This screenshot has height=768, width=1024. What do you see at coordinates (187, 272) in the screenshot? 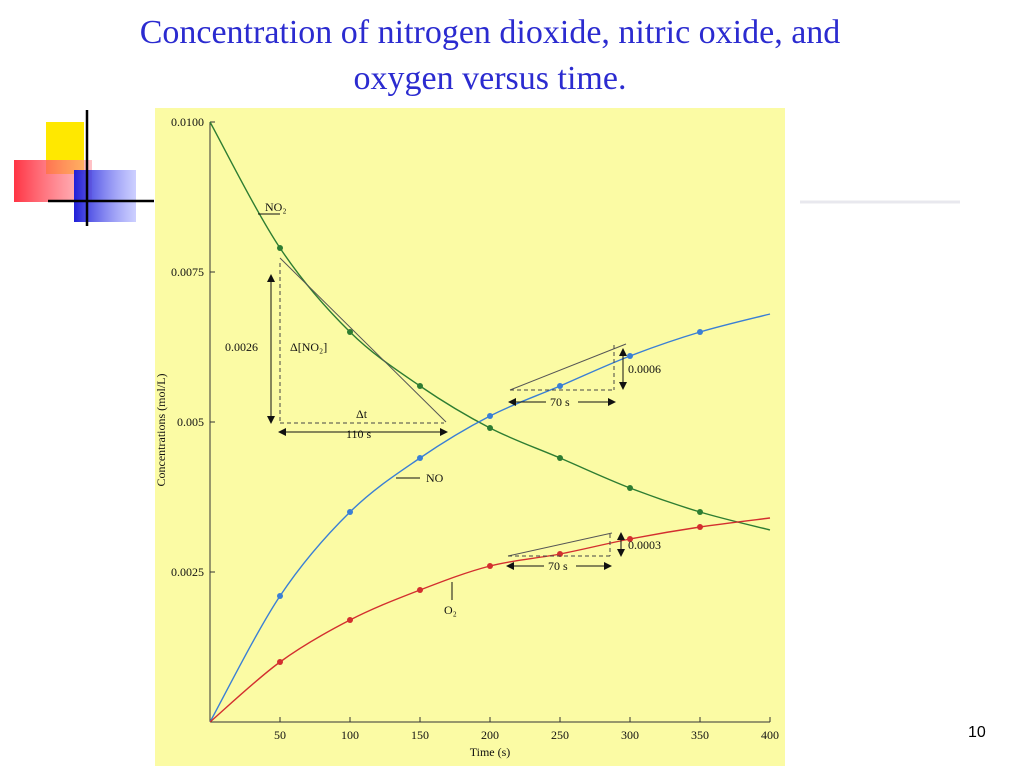
I see `y-tick-label: 0.0075` at bounding box center [187, 272].